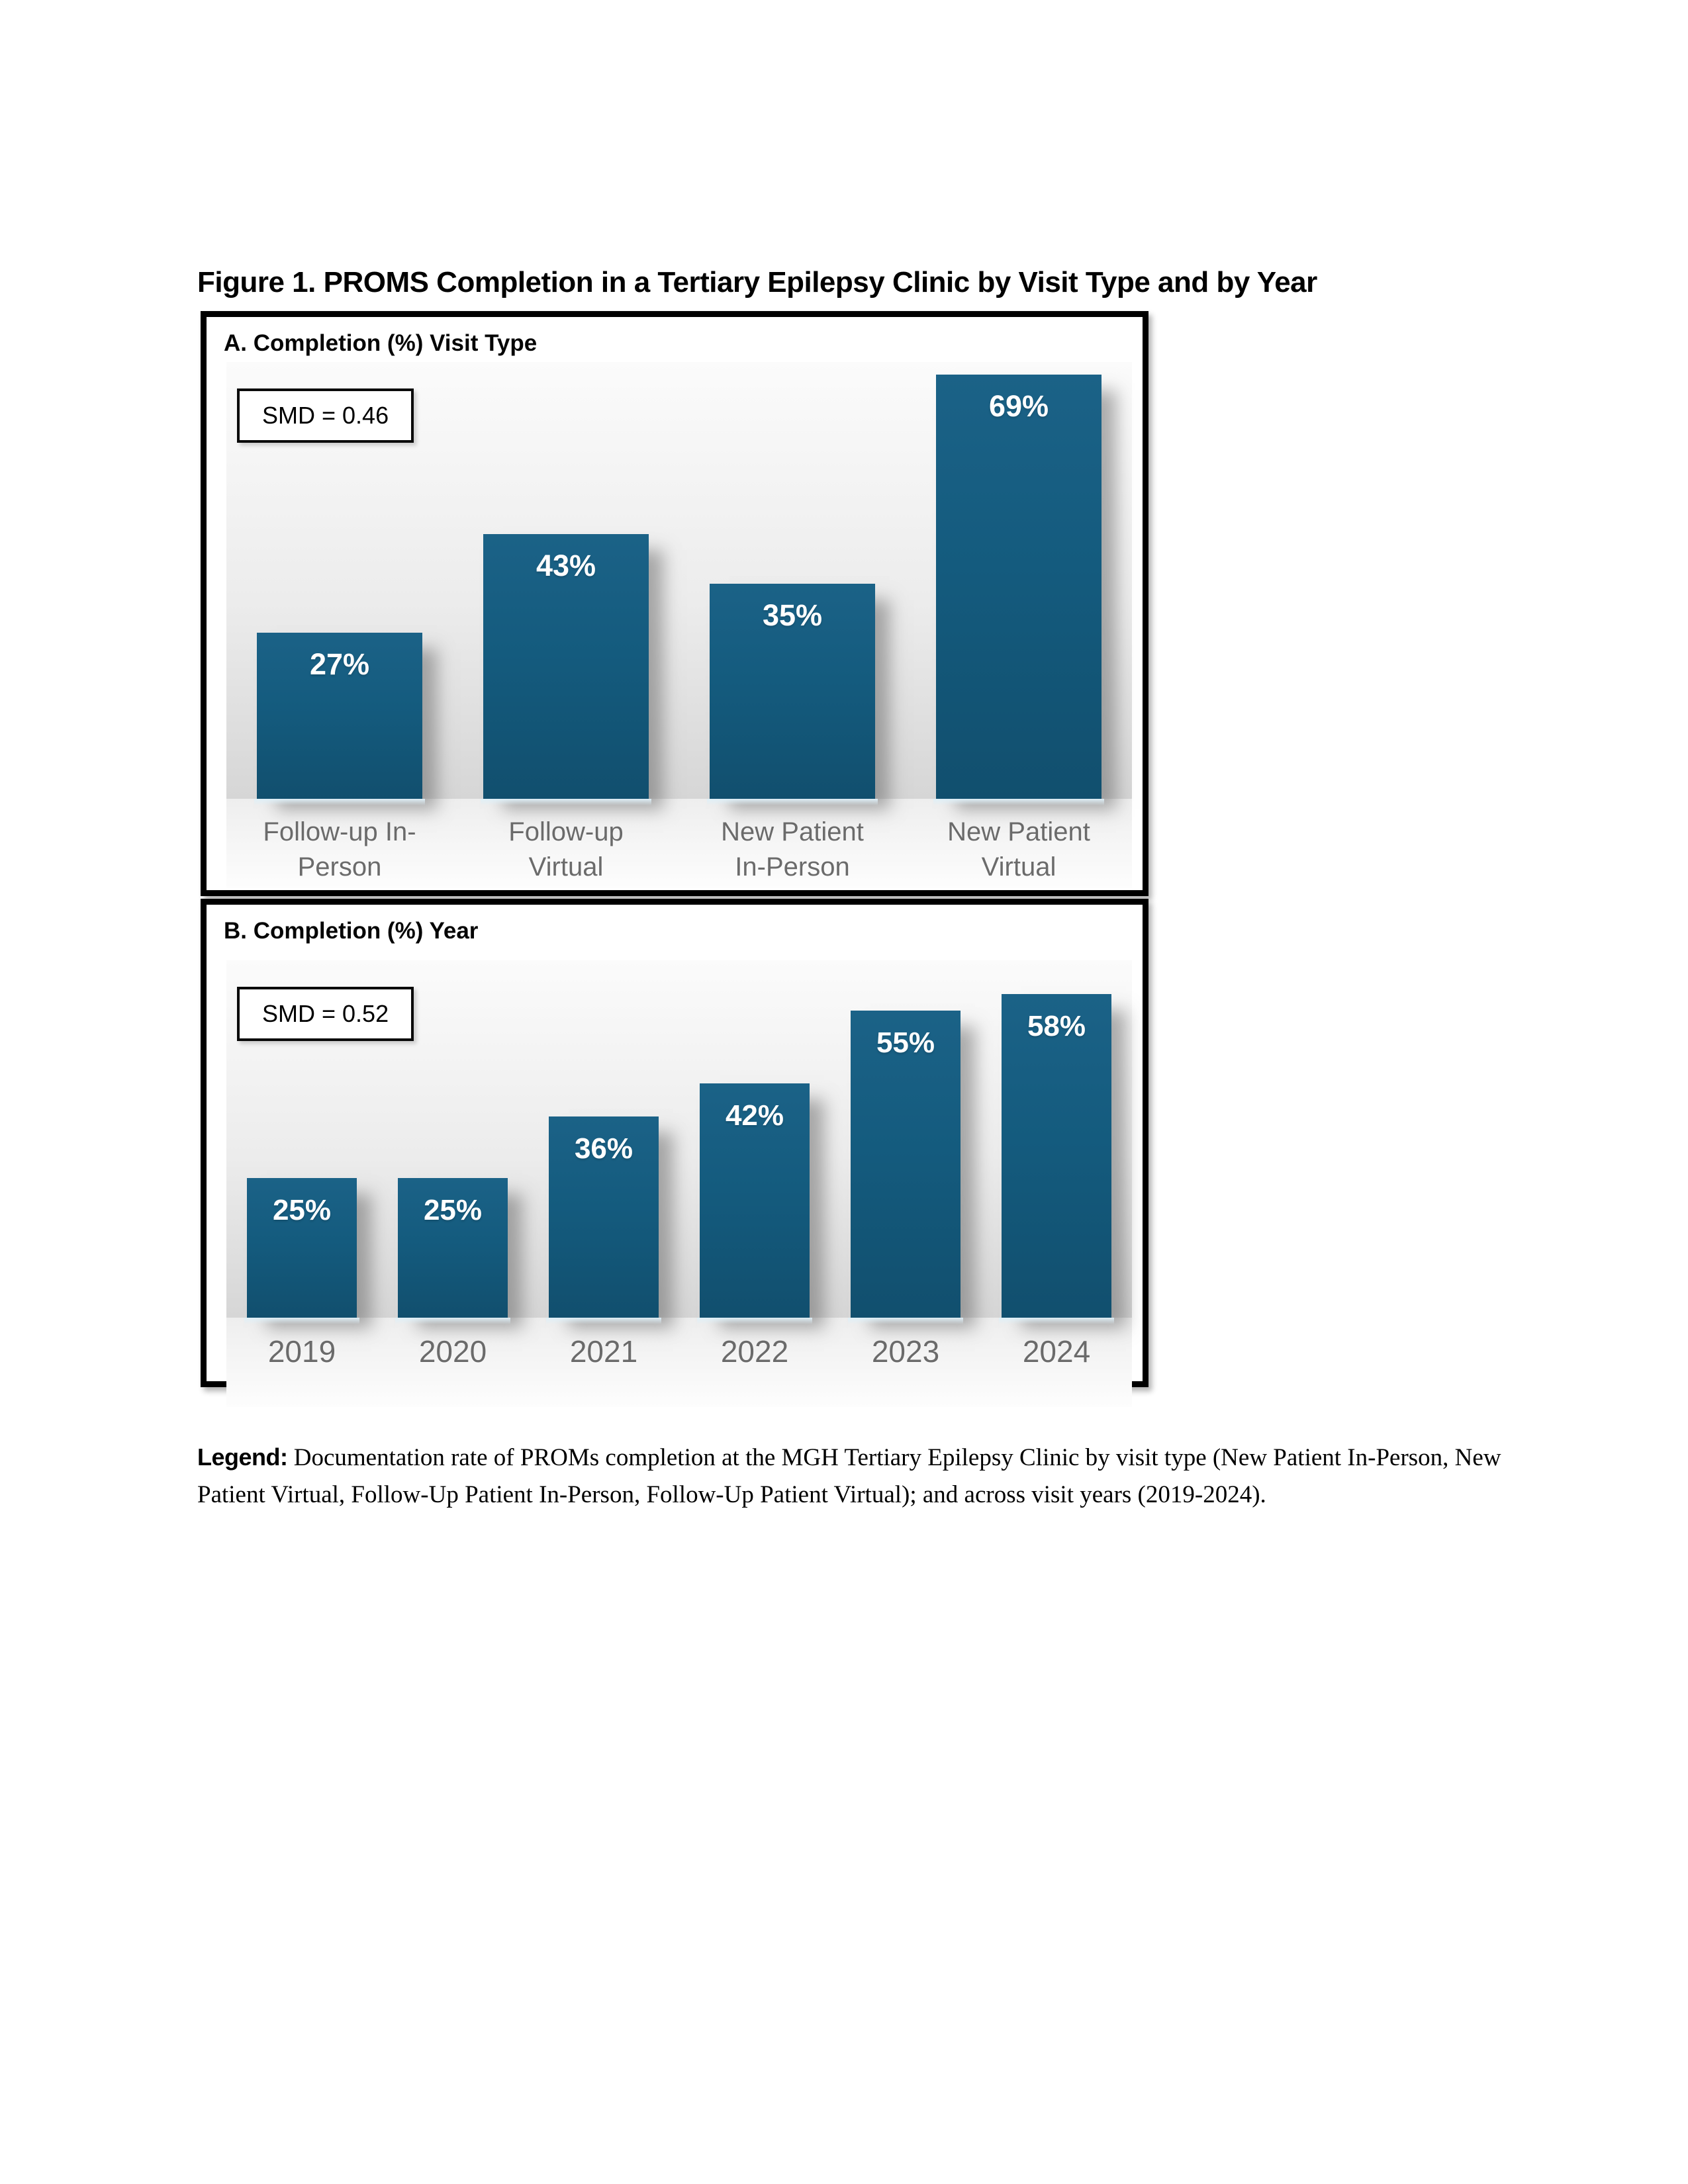 The width and height of the screenshot is (1688, 2184). What do you see at coordinates (566, 669) in the screenshot?
I see `bar-follow-up-virtual: 43%` at bounding box center [566, 669].